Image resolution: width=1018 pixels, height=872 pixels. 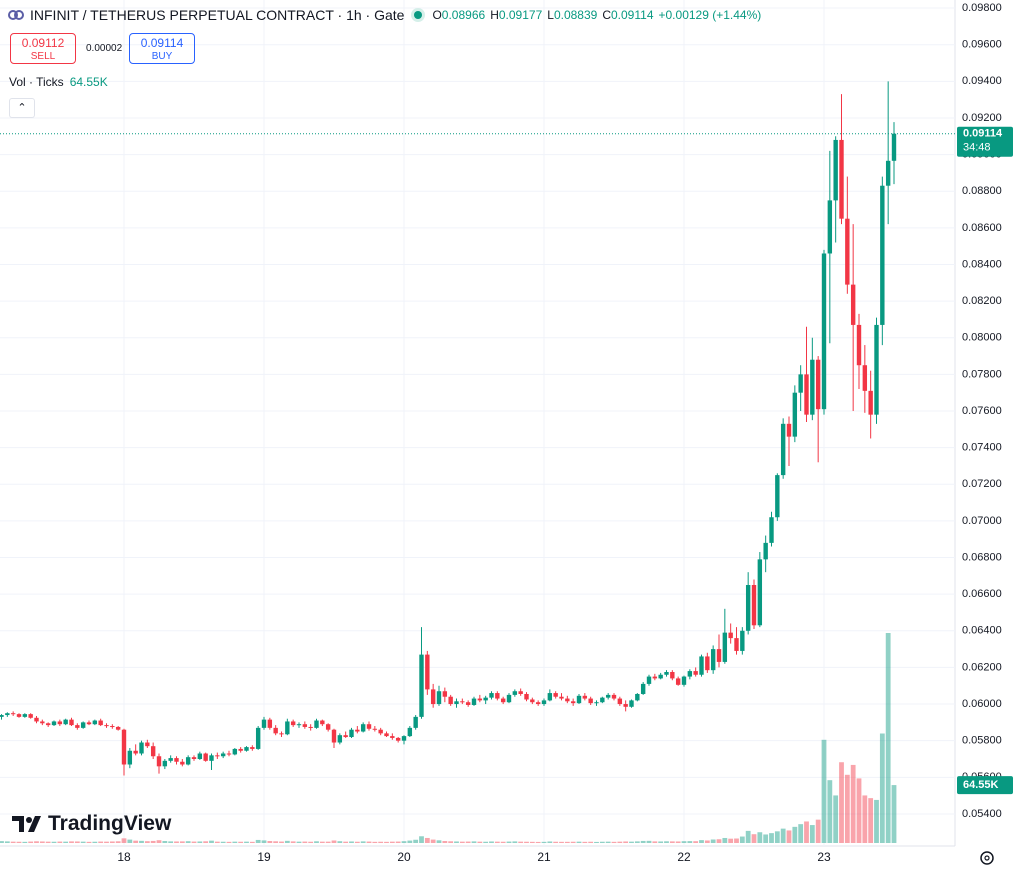 I want to click on buy-button: 0.09114 BUY, so click(x=162, y=48).